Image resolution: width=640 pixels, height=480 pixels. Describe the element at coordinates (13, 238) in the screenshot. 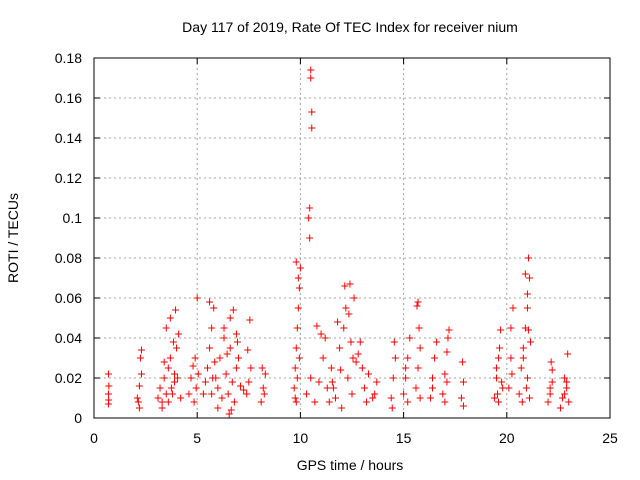

I see `y-axis-label: ROTI / TECUs` at that location.